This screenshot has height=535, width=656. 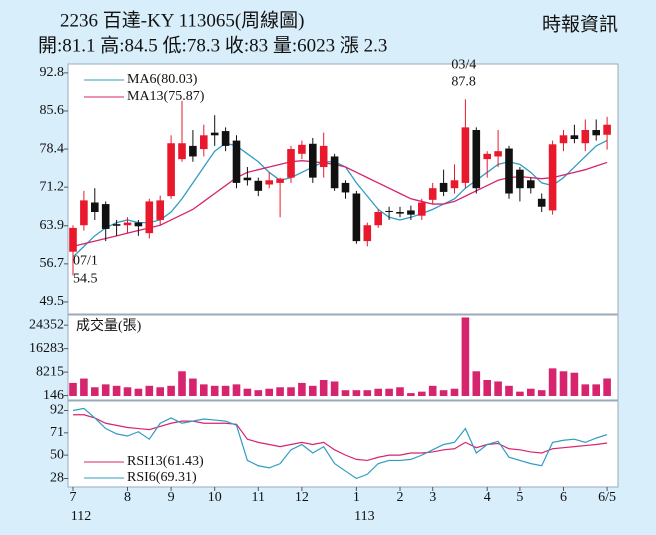 What do you see at coordinates (53, 395) in the screenshot?
I see `y-tick-label: 146` at bounding box center [53, 395].